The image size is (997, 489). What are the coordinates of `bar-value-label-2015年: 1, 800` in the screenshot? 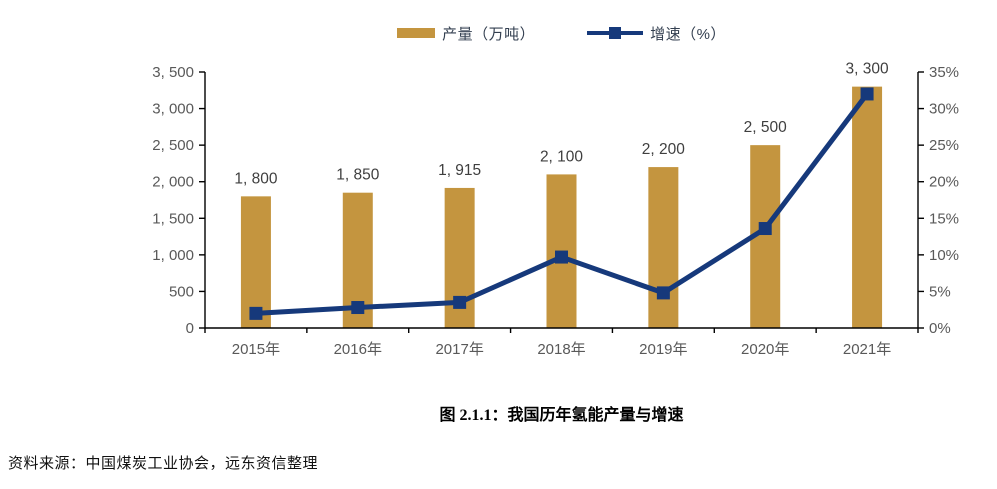 It's located at (255, 178).